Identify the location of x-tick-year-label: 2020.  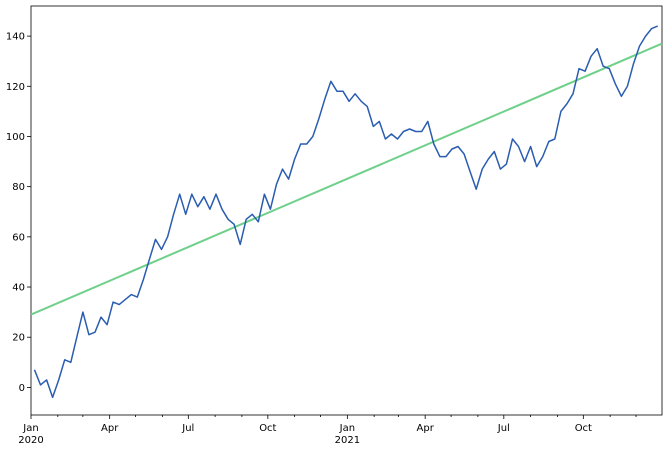
(30, 440).